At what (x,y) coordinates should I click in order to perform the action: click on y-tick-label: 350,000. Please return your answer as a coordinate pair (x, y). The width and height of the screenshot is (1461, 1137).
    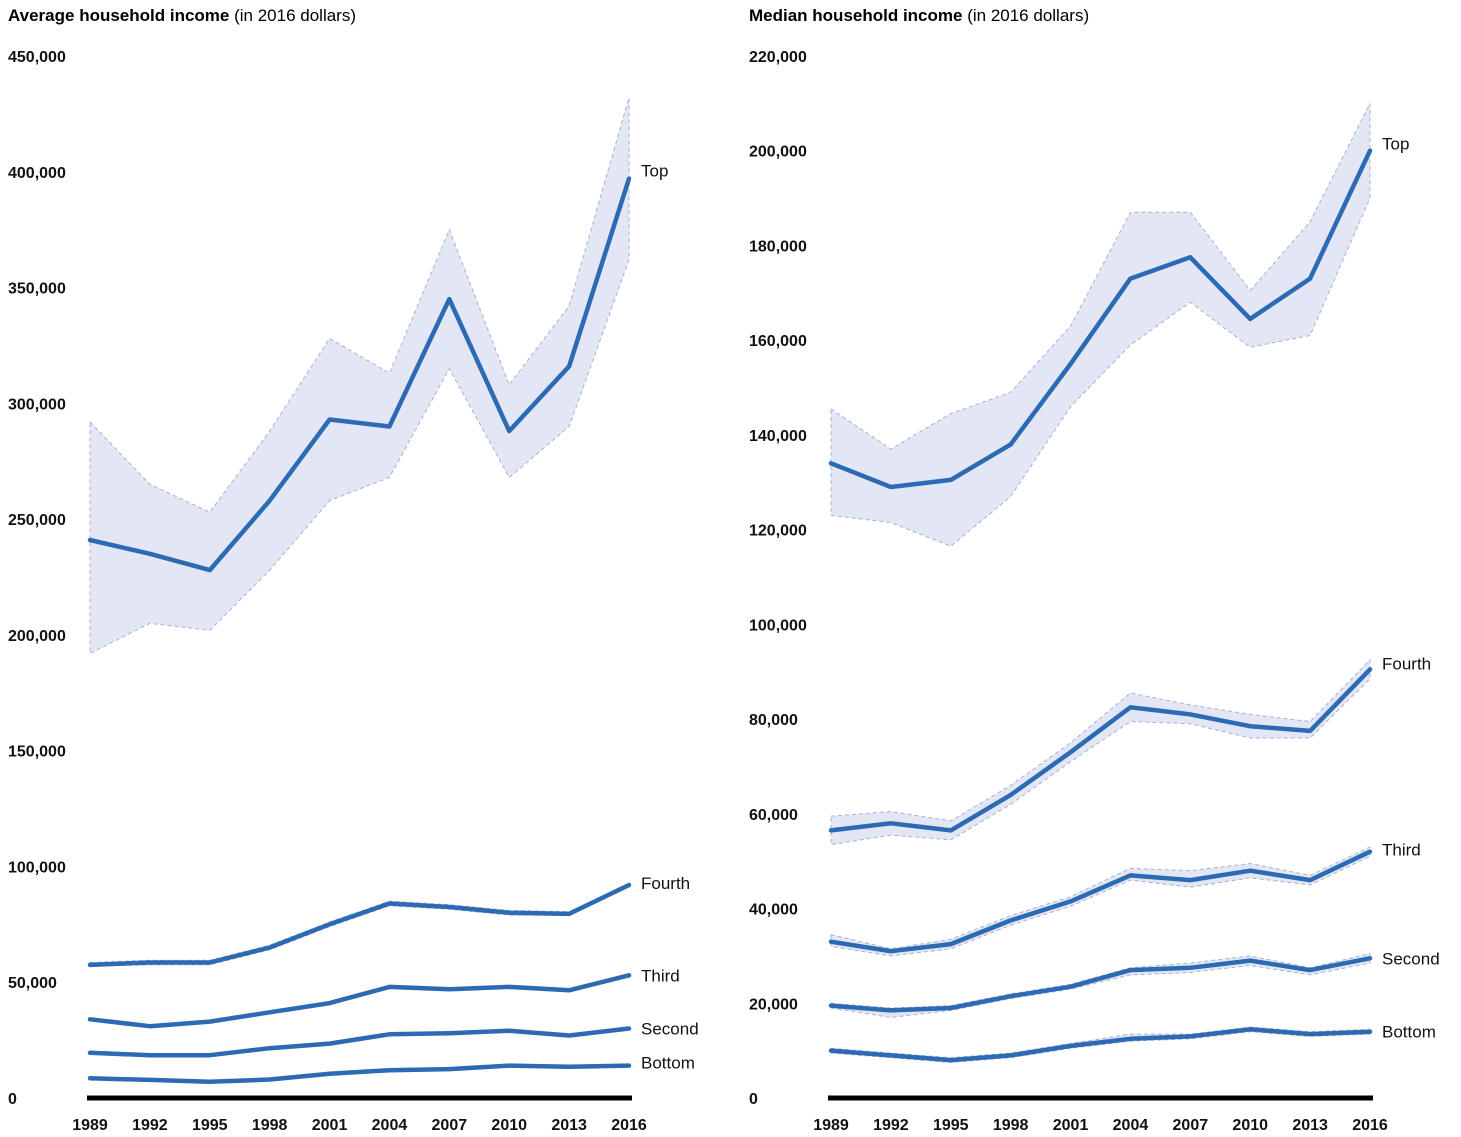
    Looking at the image, I should click on (37, 289).